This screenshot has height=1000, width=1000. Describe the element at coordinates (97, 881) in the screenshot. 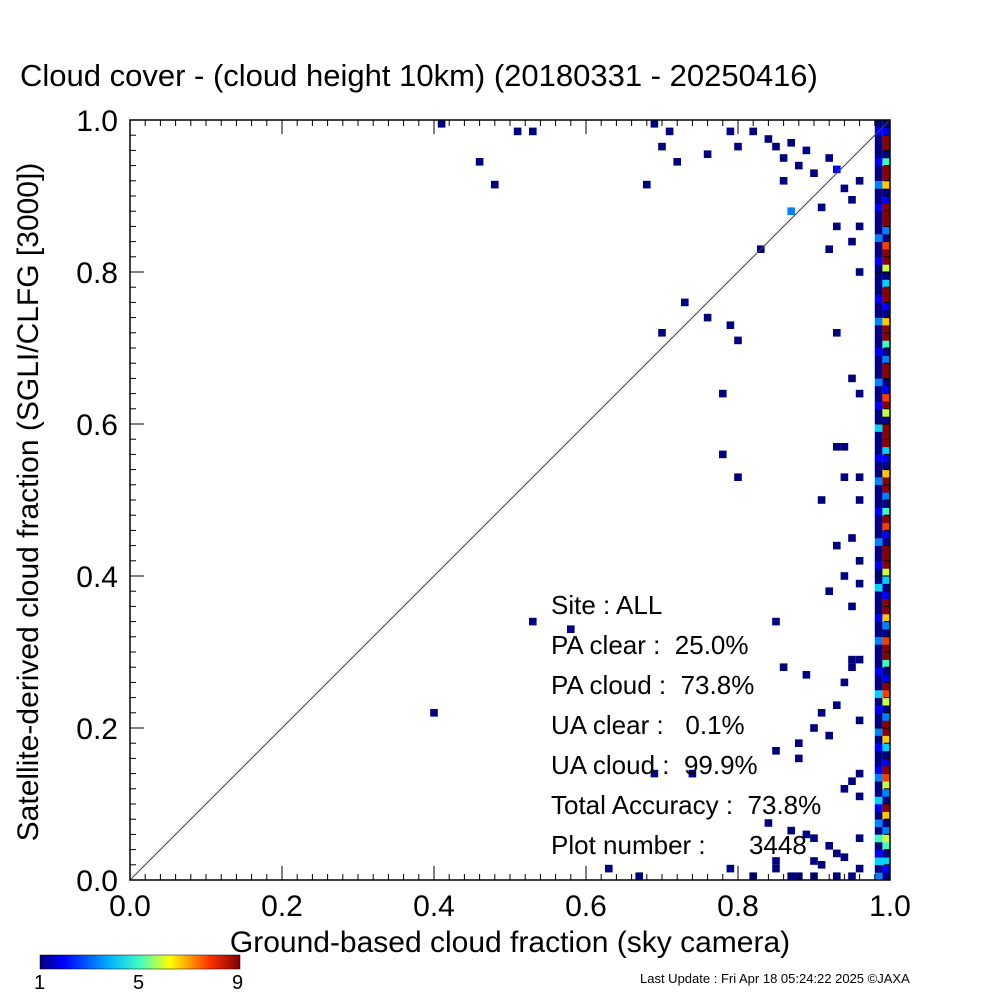

I see `y-tick-label: 0.0` at that location.